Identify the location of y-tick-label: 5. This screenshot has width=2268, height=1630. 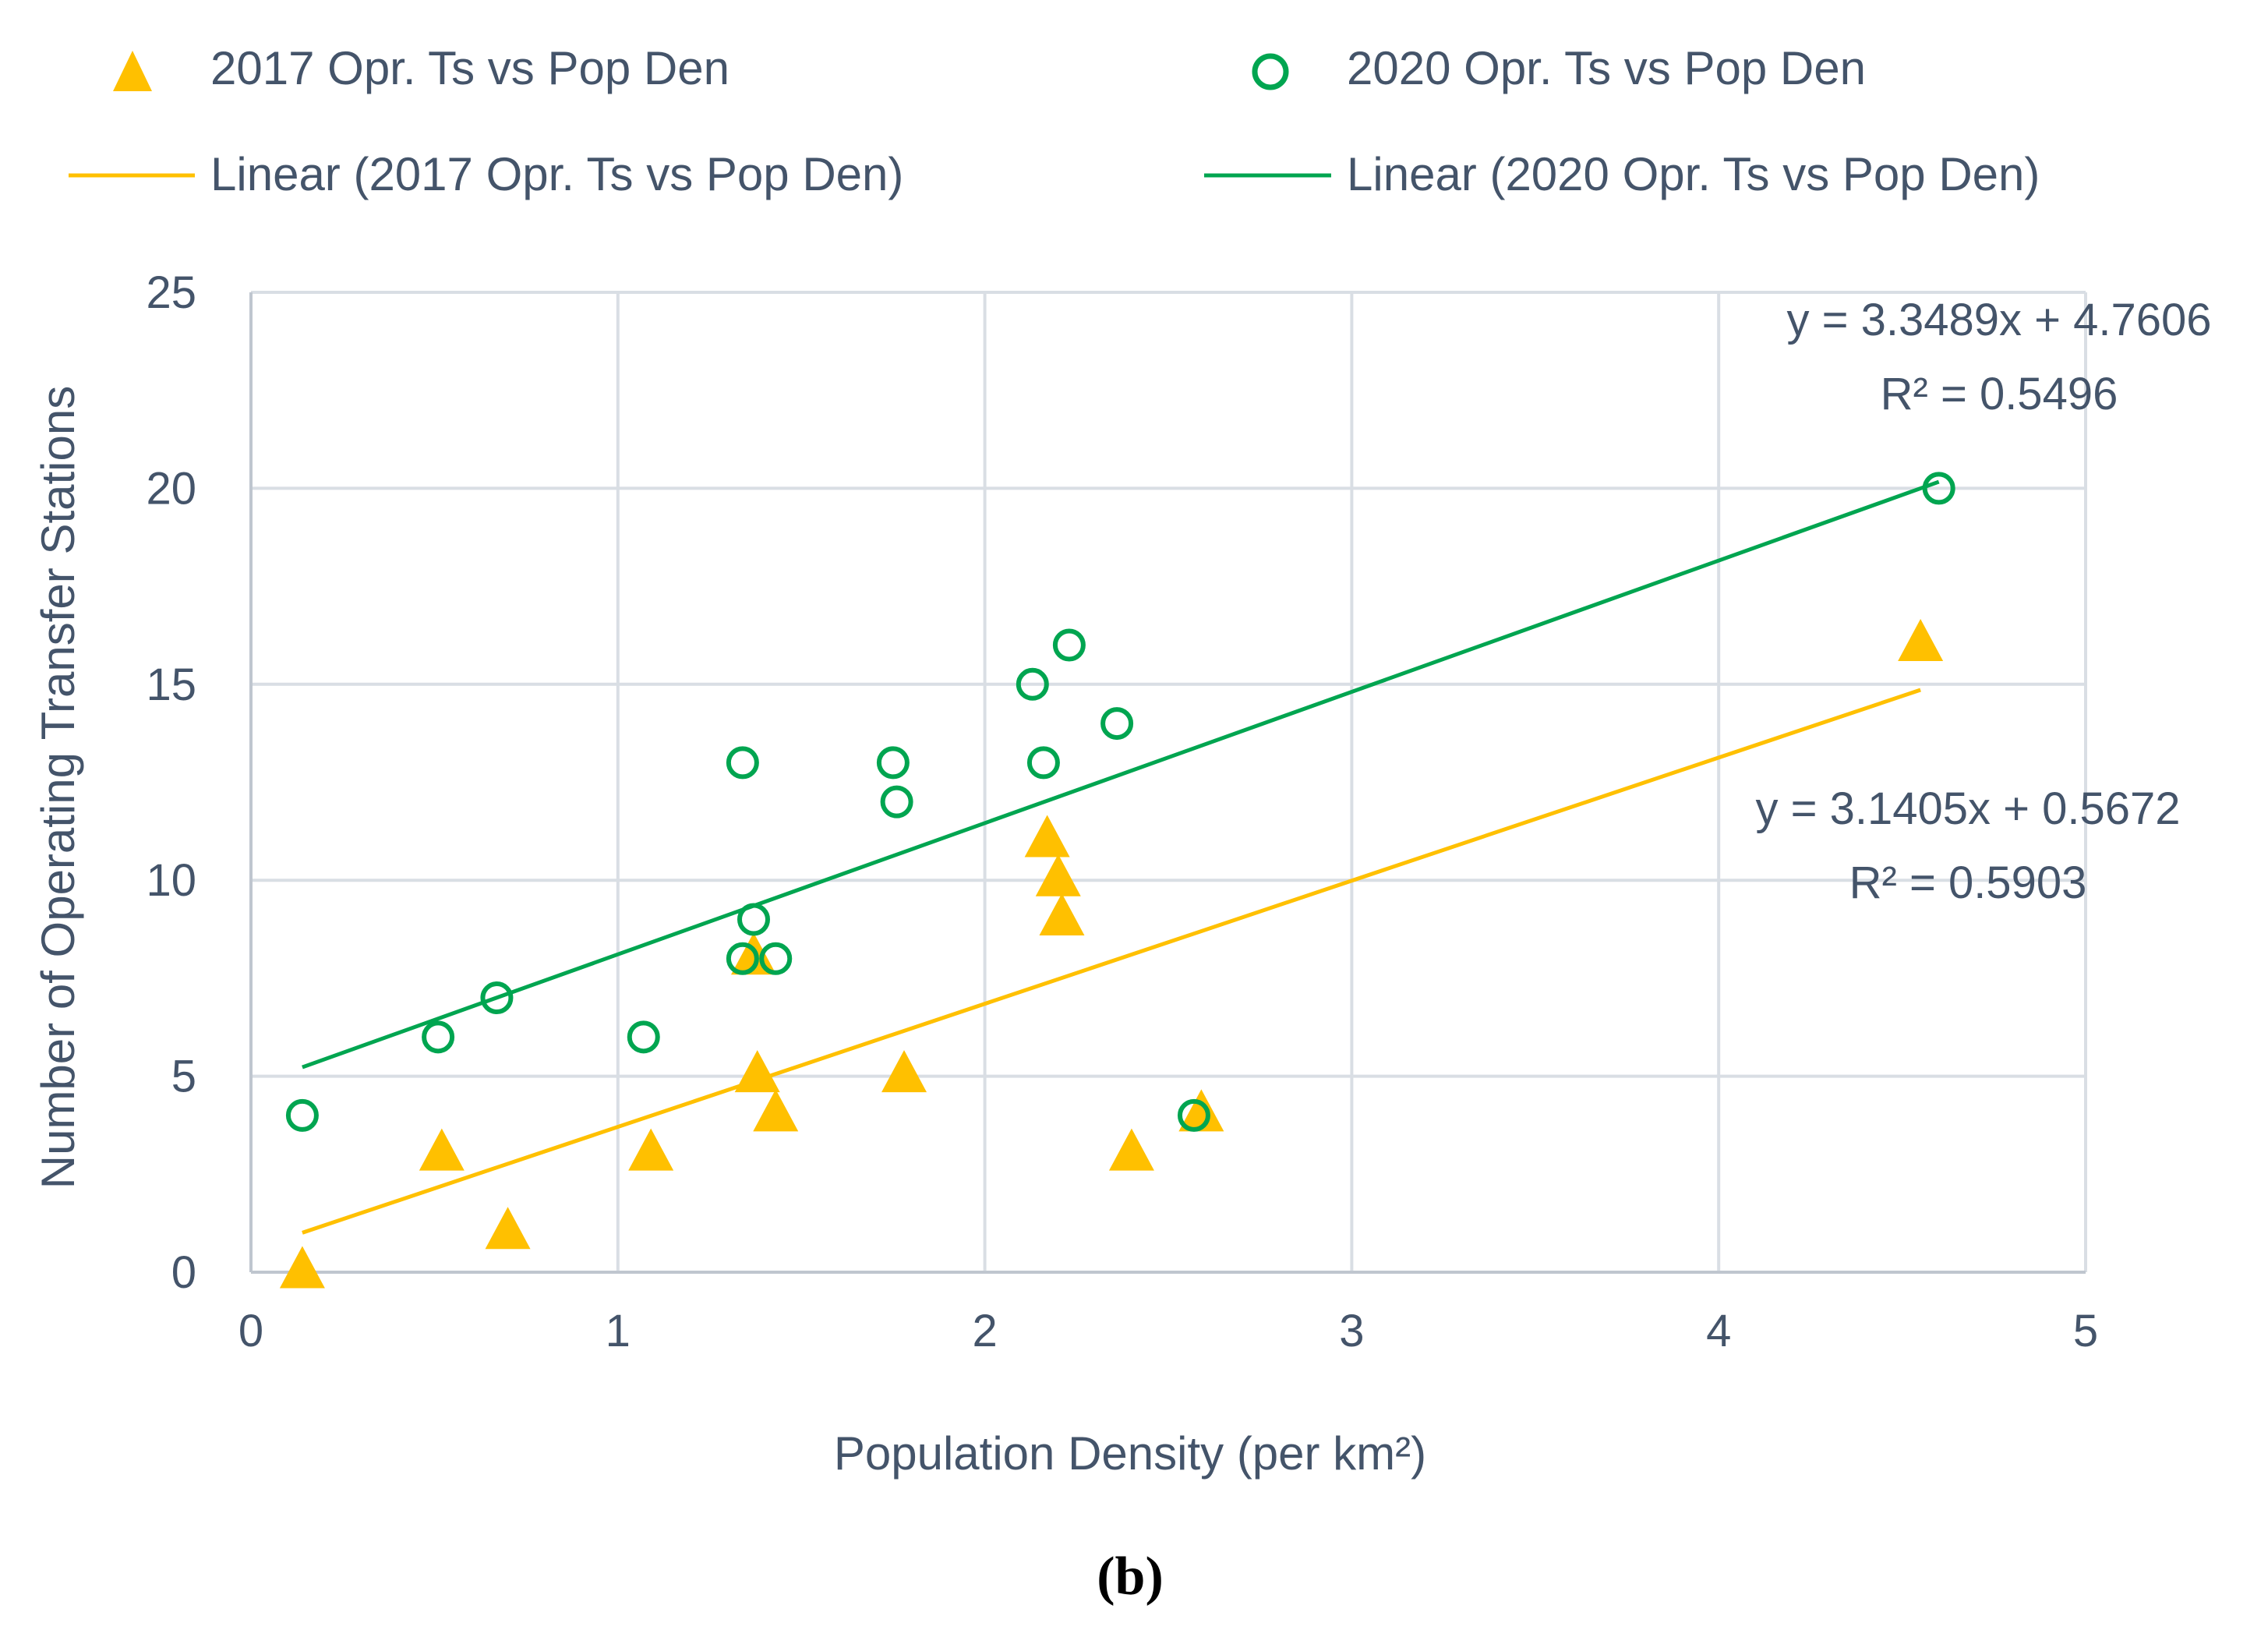
(183, 1077).